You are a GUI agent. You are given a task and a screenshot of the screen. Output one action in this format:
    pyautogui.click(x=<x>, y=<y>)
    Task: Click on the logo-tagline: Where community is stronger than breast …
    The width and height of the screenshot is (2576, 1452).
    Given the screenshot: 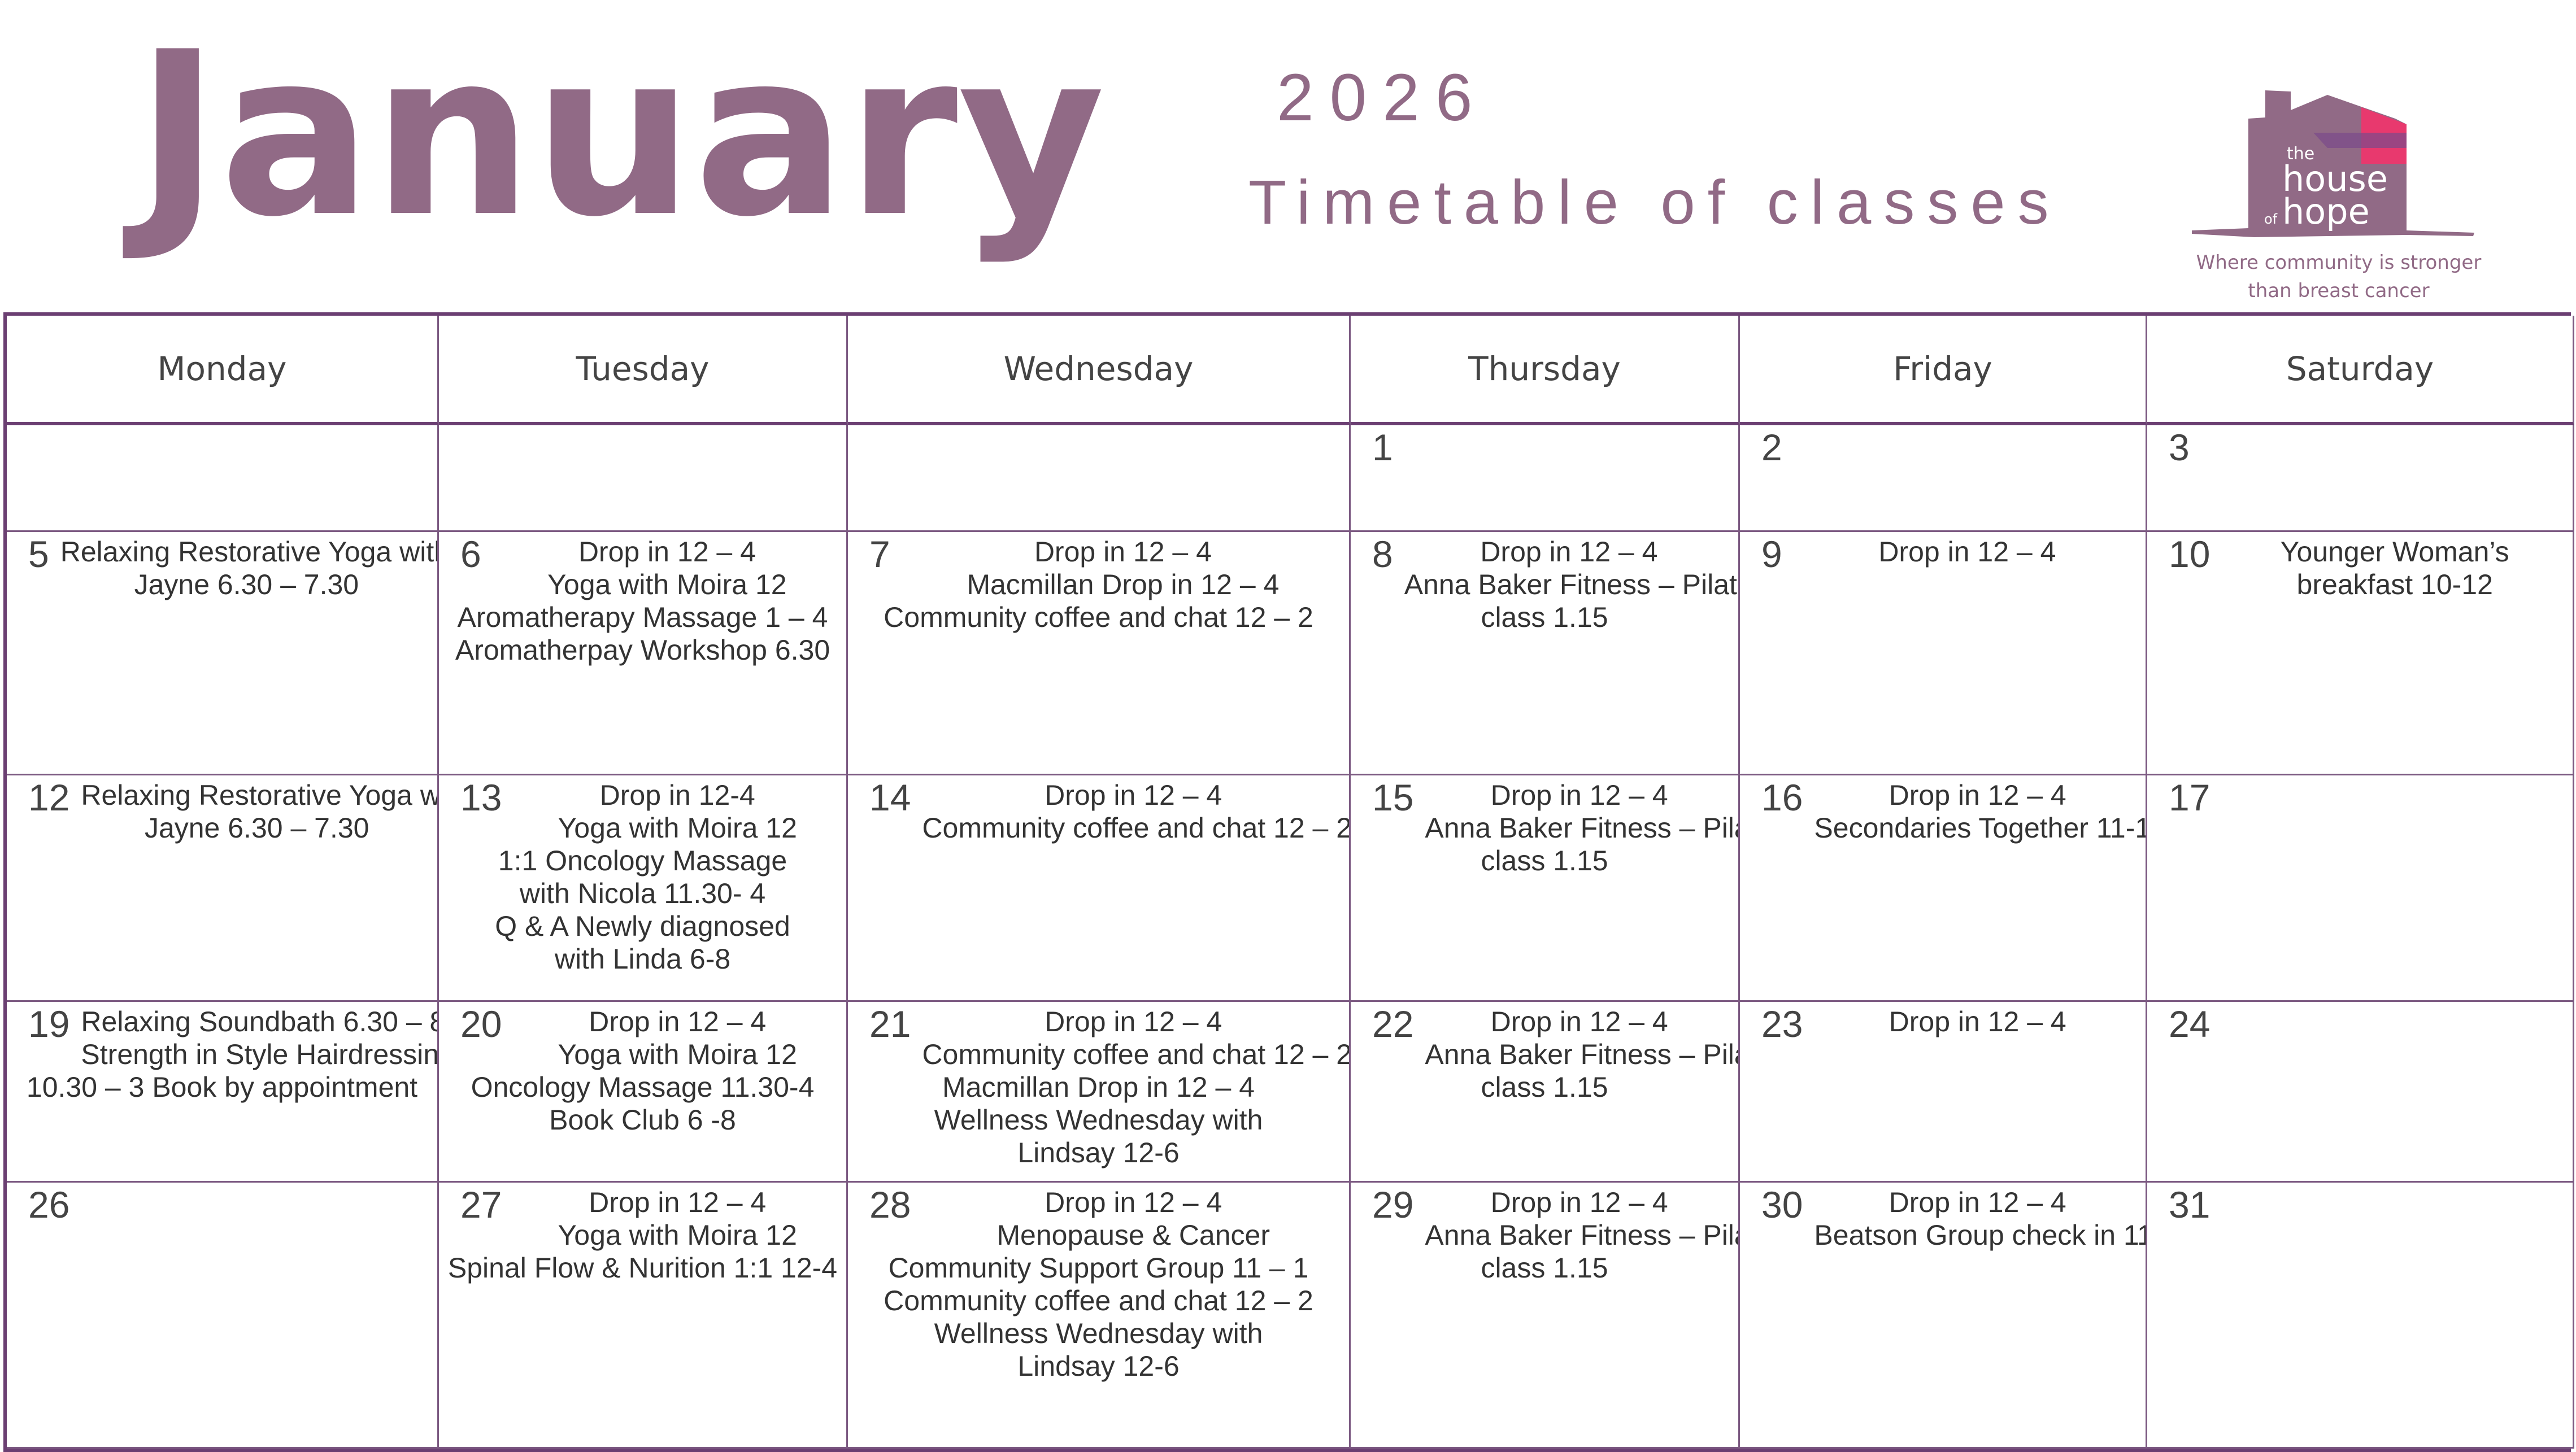 What is the action you would take?
    pyautogui.click(x=2338, y=276)
    